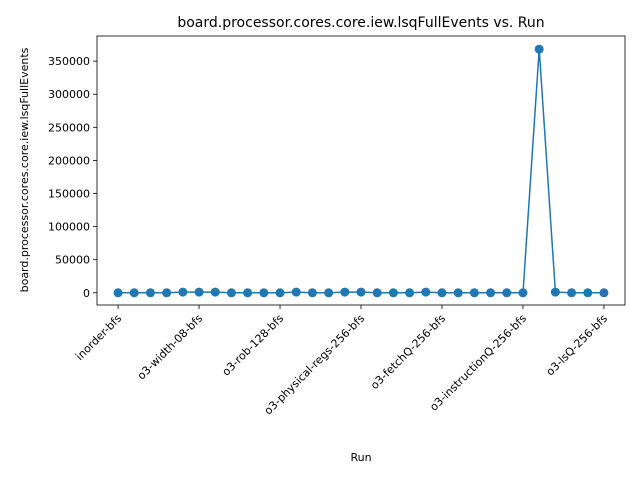 The height and width of the screenshot is (480, 640). Describe the element at coordinates (69, 61) in the screenshot. I see `y-tick-label: 350000` at that location.